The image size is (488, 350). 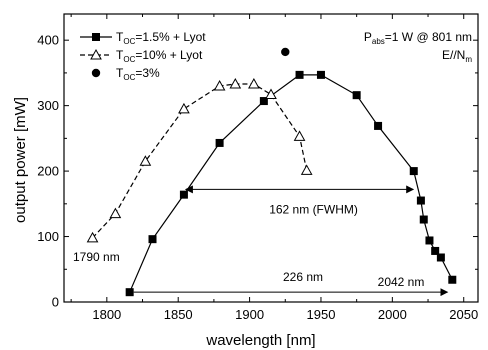 I want to click on y-tick-label: 100, so click(x=48, y=236).